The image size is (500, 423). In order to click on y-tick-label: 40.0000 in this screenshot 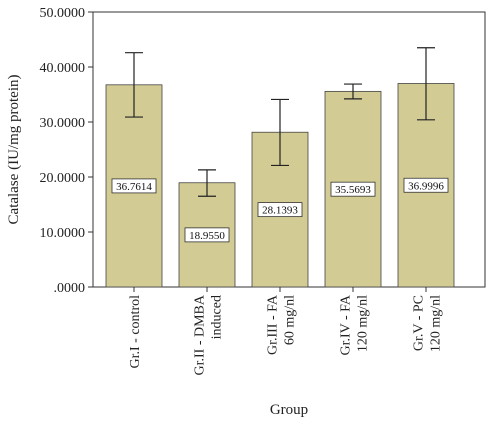, I will do `click(63, 68)`.